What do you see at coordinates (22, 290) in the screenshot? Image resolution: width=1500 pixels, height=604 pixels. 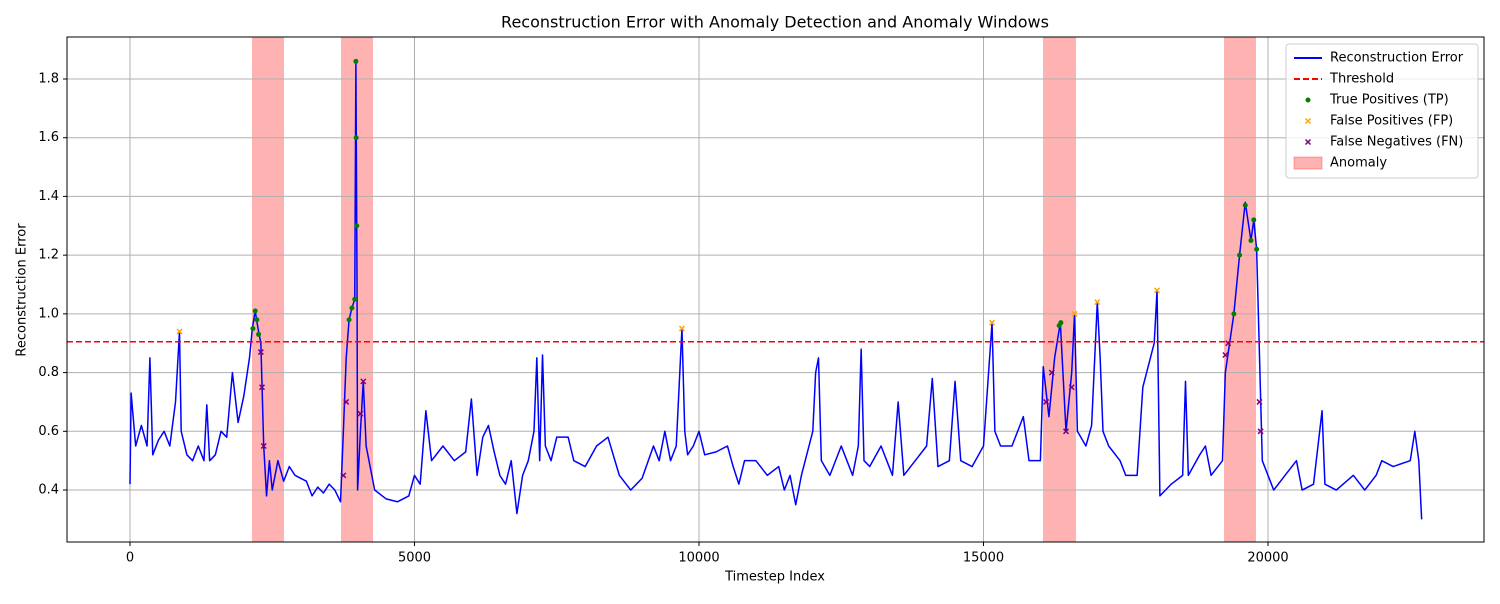 I see `y-axis-label: Reconstruction Error` at bounding box center [22, 290].